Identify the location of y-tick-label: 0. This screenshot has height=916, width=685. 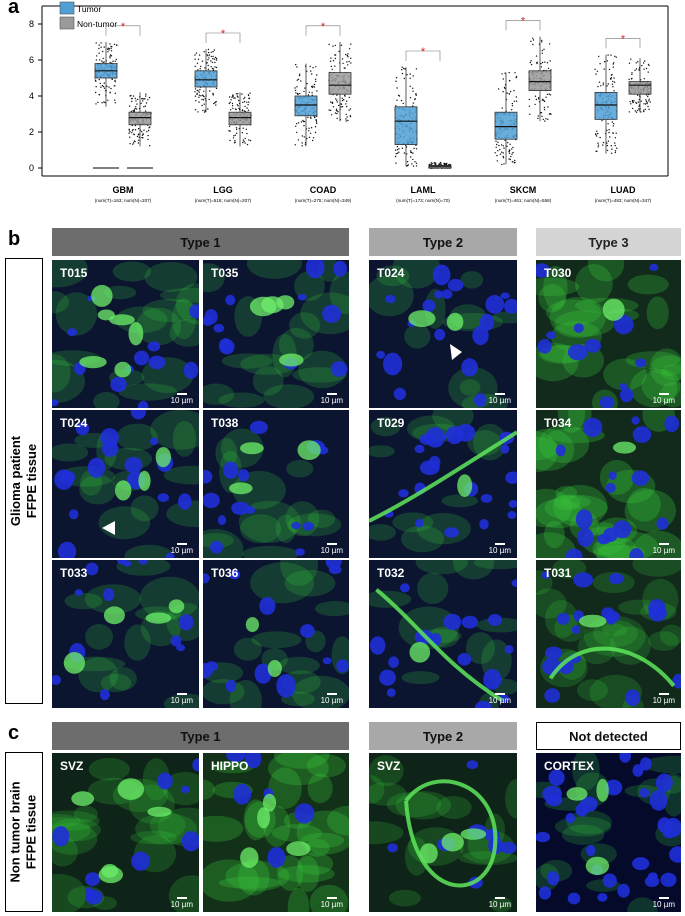
(31, 168).